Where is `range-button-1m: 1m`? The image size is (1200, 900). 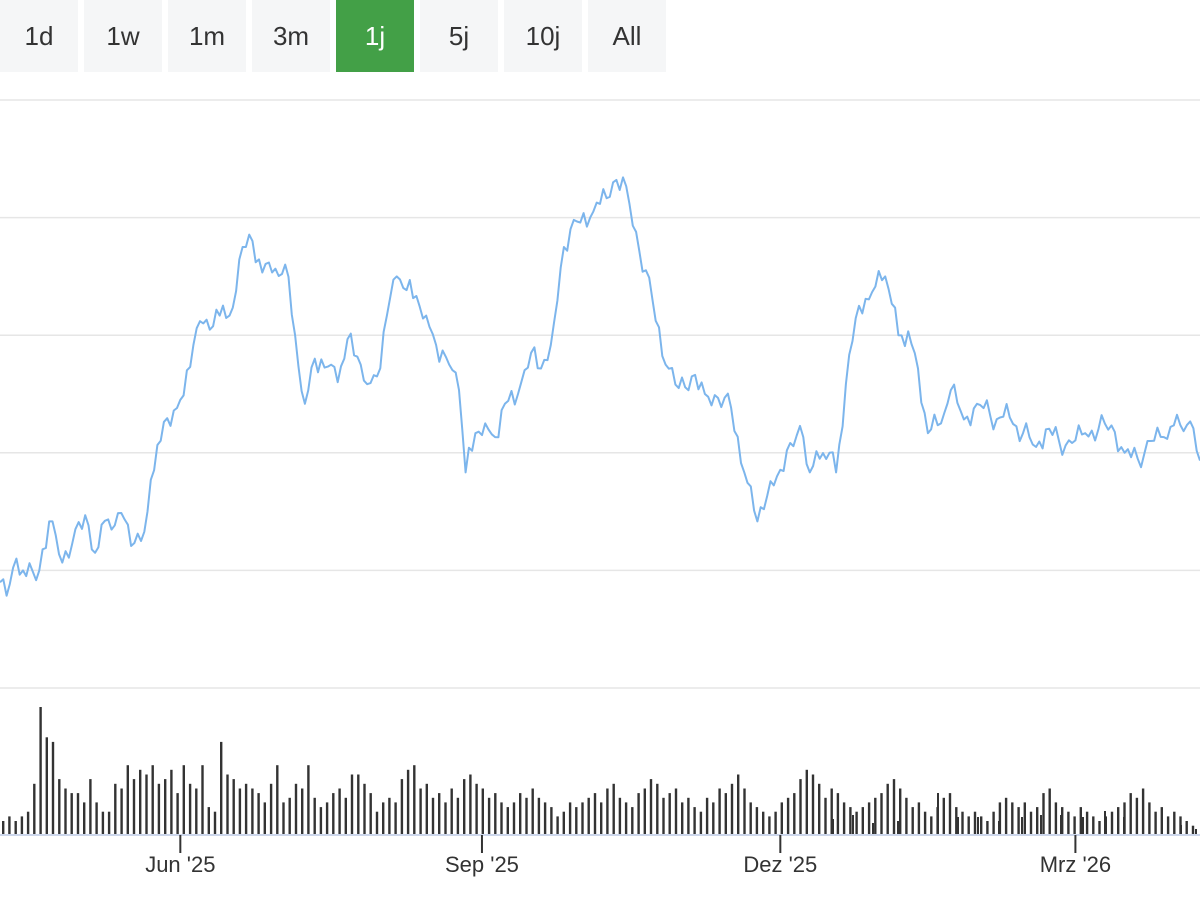 range-button-1m: 1m is located at coordinates (207, 36).